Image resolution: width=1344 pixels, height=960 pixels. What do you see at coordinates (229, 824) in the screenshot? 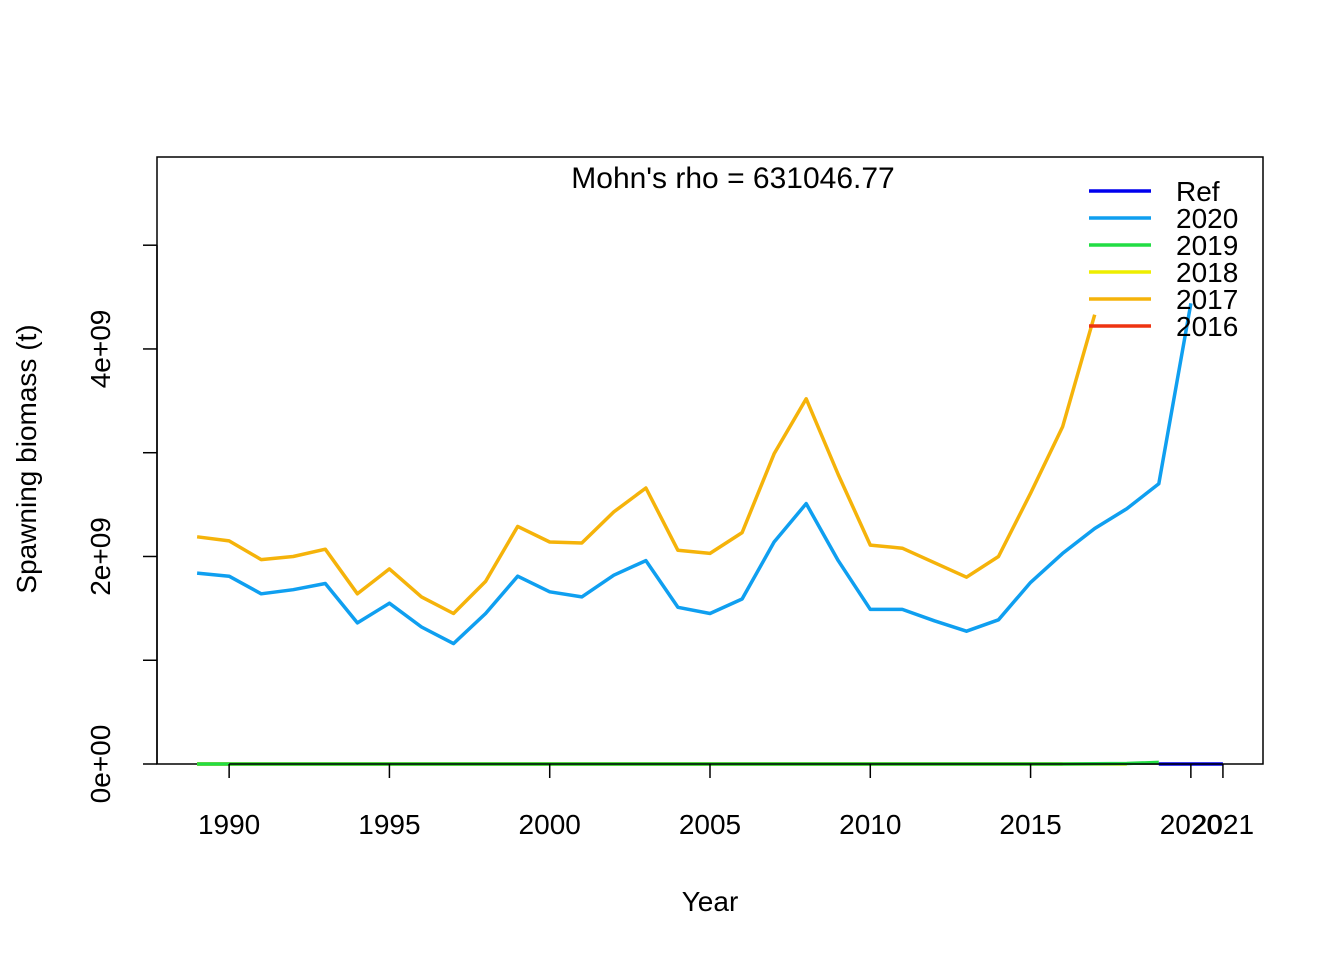
I see `x-tick-label: 1990` at bounding box center [229, 824].